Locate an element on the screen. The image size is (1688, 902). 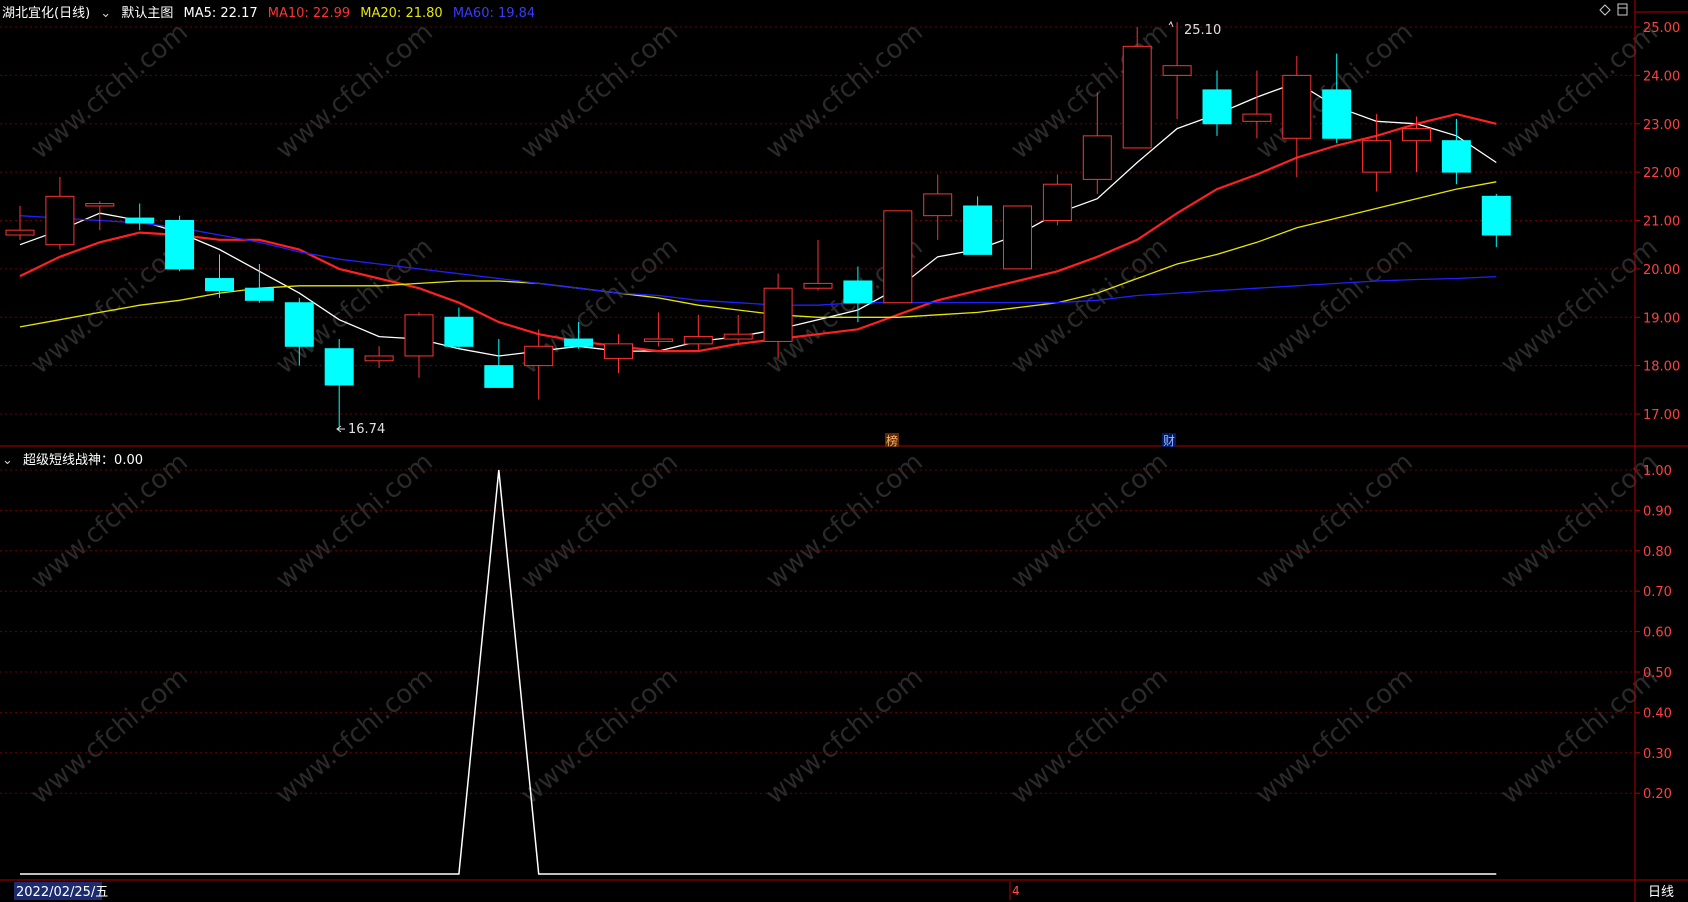
low-label: 16.74 is located at coordinates (366, 429).